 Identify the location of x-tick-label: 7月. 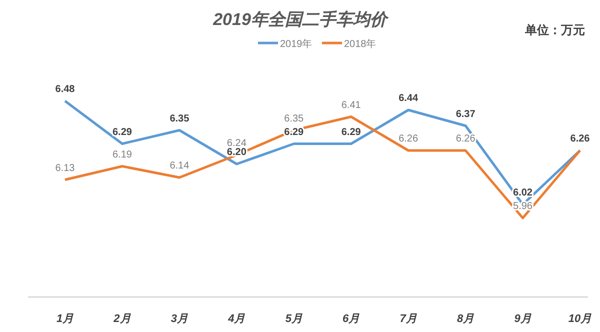
(408, 319).